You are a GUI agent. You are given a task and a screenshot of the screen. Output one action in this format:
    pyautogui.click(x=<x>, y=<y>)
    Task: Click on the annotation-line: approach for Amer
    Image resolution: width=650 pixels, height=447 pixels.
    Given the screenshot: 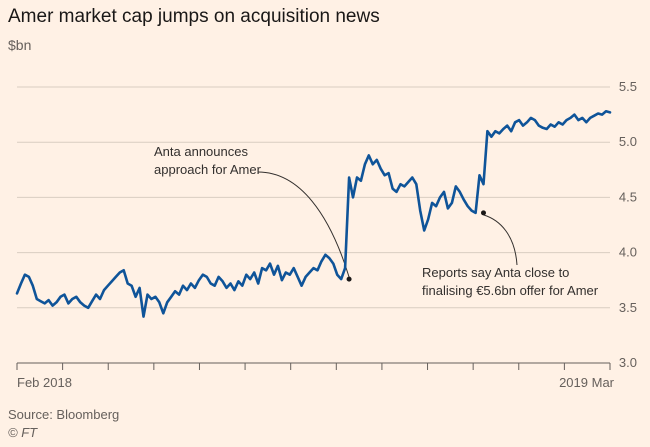 What is the action you would take?
    pyautogui.click(x=208, y=169)
    